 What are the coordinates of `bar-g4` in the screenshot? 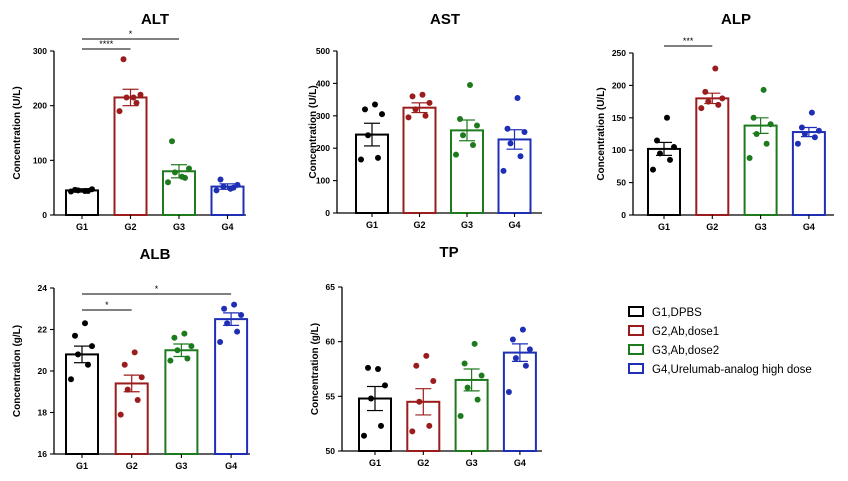 It's located at (519, 402).